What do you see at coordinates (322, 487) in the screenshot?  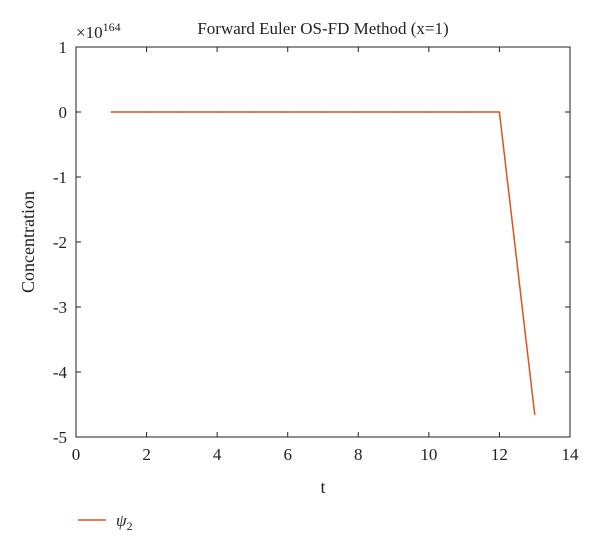 I see `x-axis-label: t` at bounding box center [322, 487].